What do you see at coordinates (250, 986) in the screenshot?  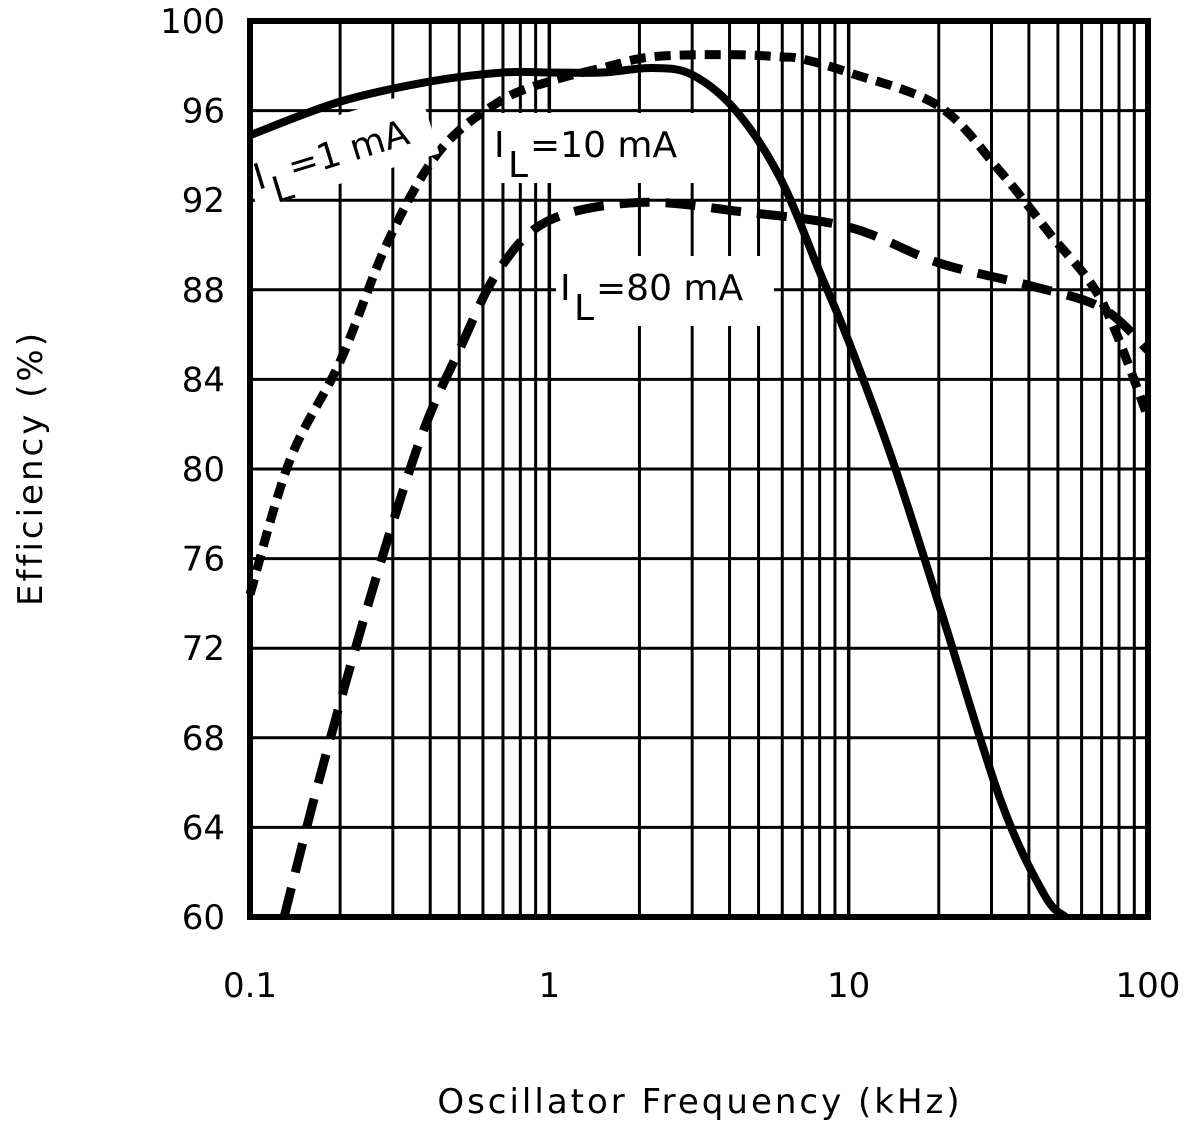 I see `x-tick-label: 0.1` at bounding box center [250, 986].